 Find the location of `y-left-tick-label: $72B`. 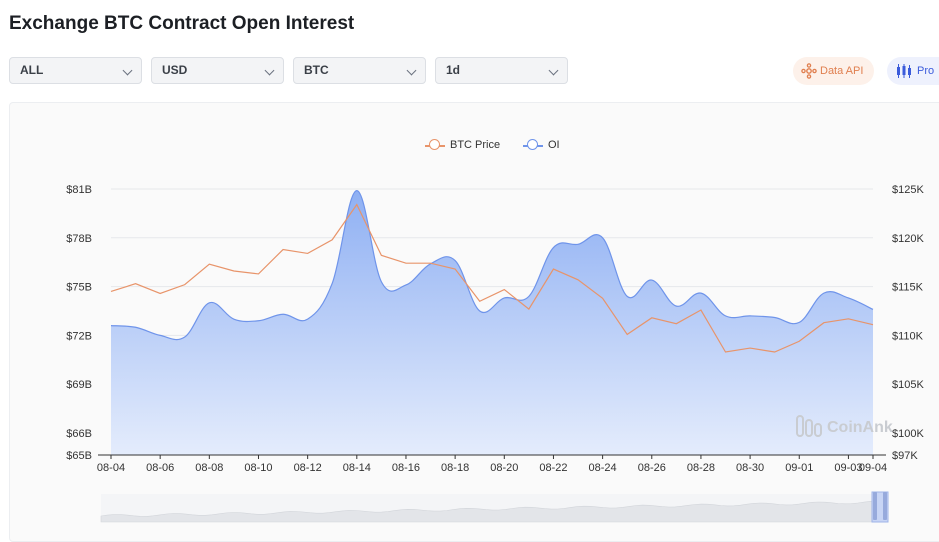

y-left-tick-label: $72B is located at coordinates (79, 336).